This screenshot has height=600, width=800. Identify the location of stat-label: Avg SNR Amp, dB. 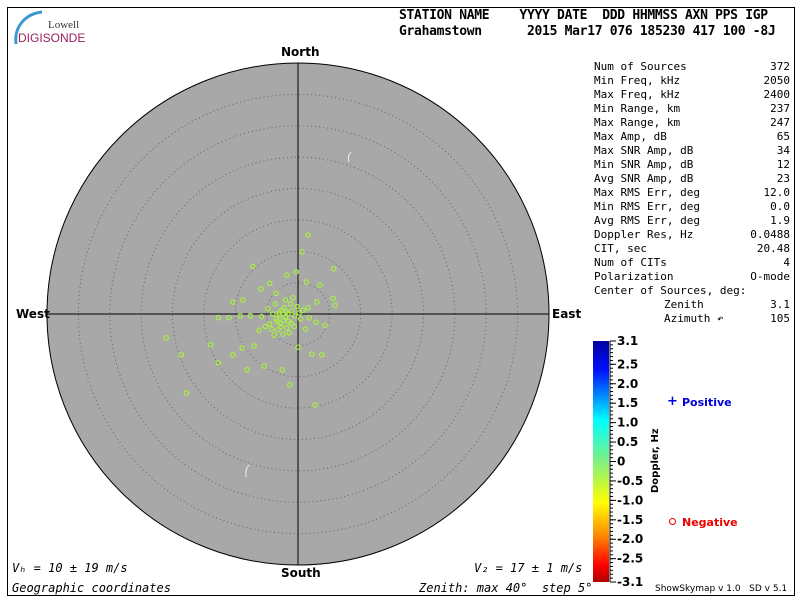
(644, 178).